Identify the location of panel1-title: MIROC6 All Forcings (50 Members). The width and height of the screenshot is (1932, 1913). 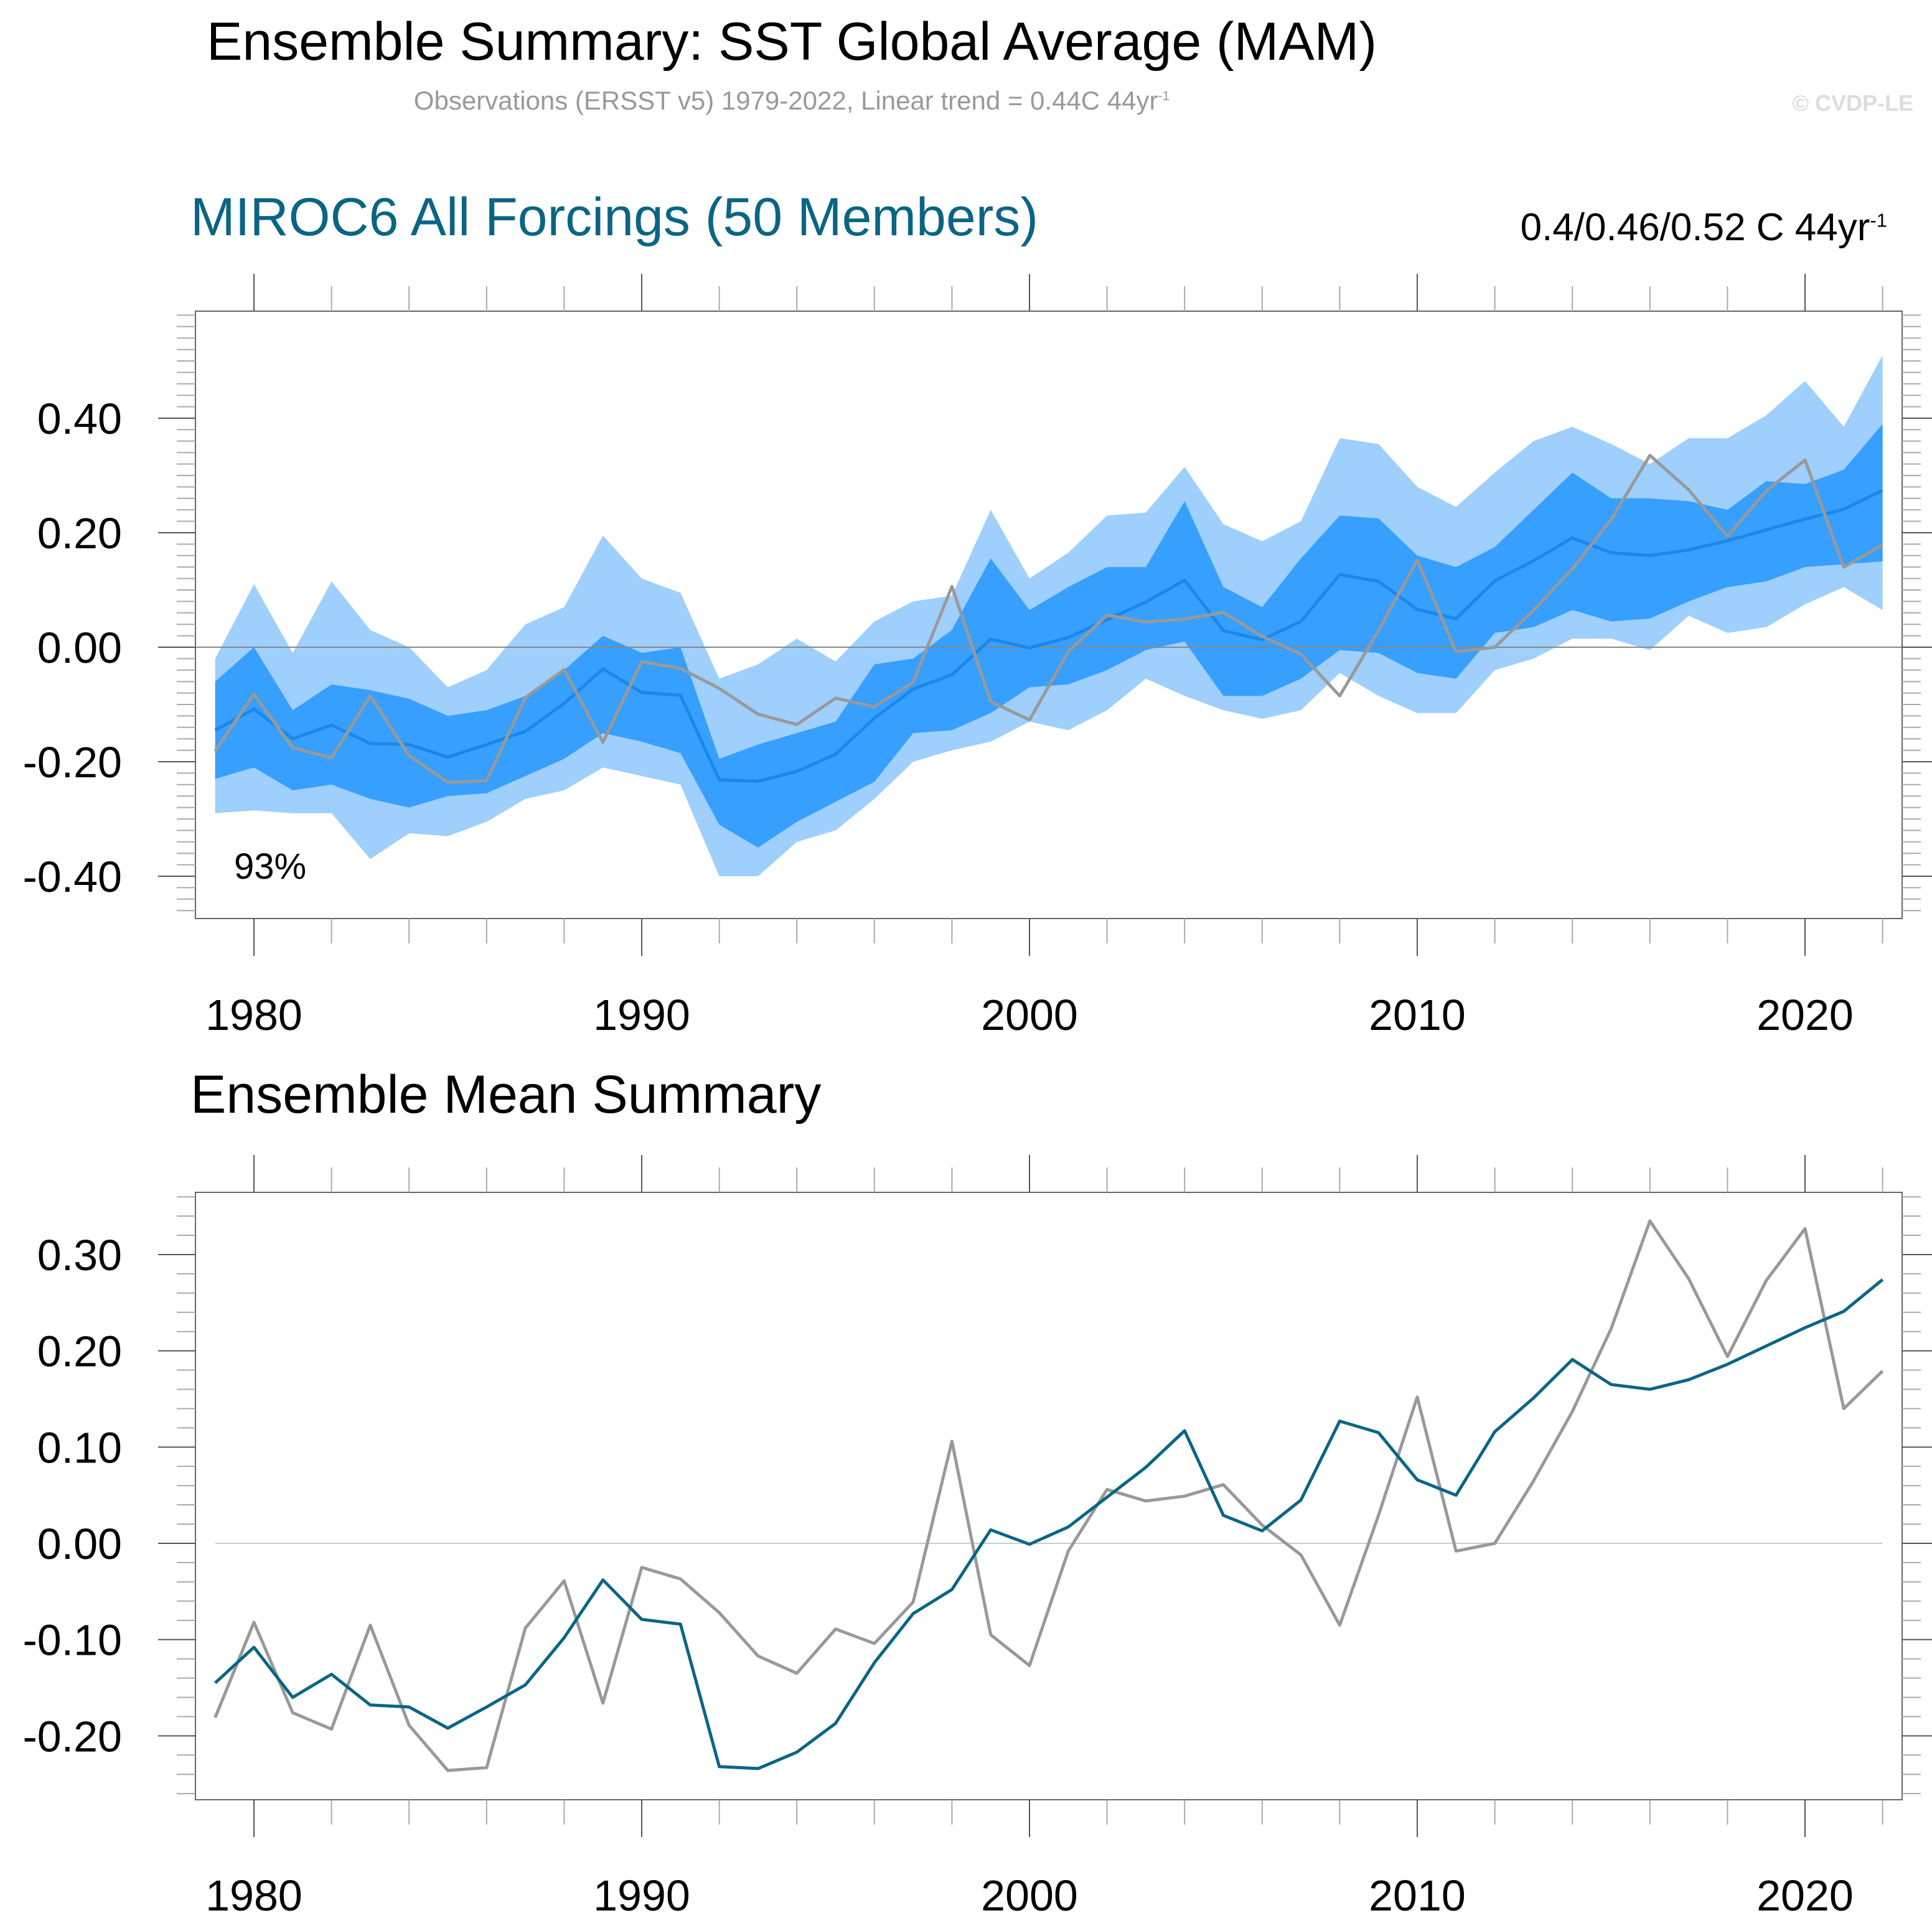
(614, 217).